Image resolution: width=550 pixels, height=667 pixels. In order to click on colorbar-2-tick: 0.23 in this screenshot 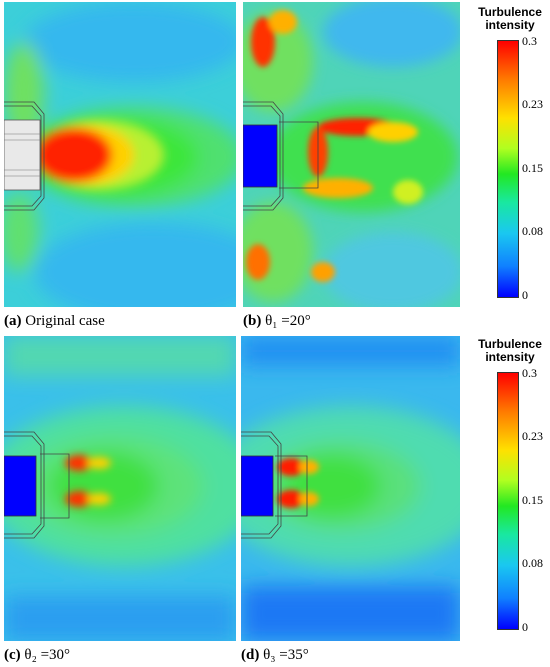, I will do `click(532, 436)`.